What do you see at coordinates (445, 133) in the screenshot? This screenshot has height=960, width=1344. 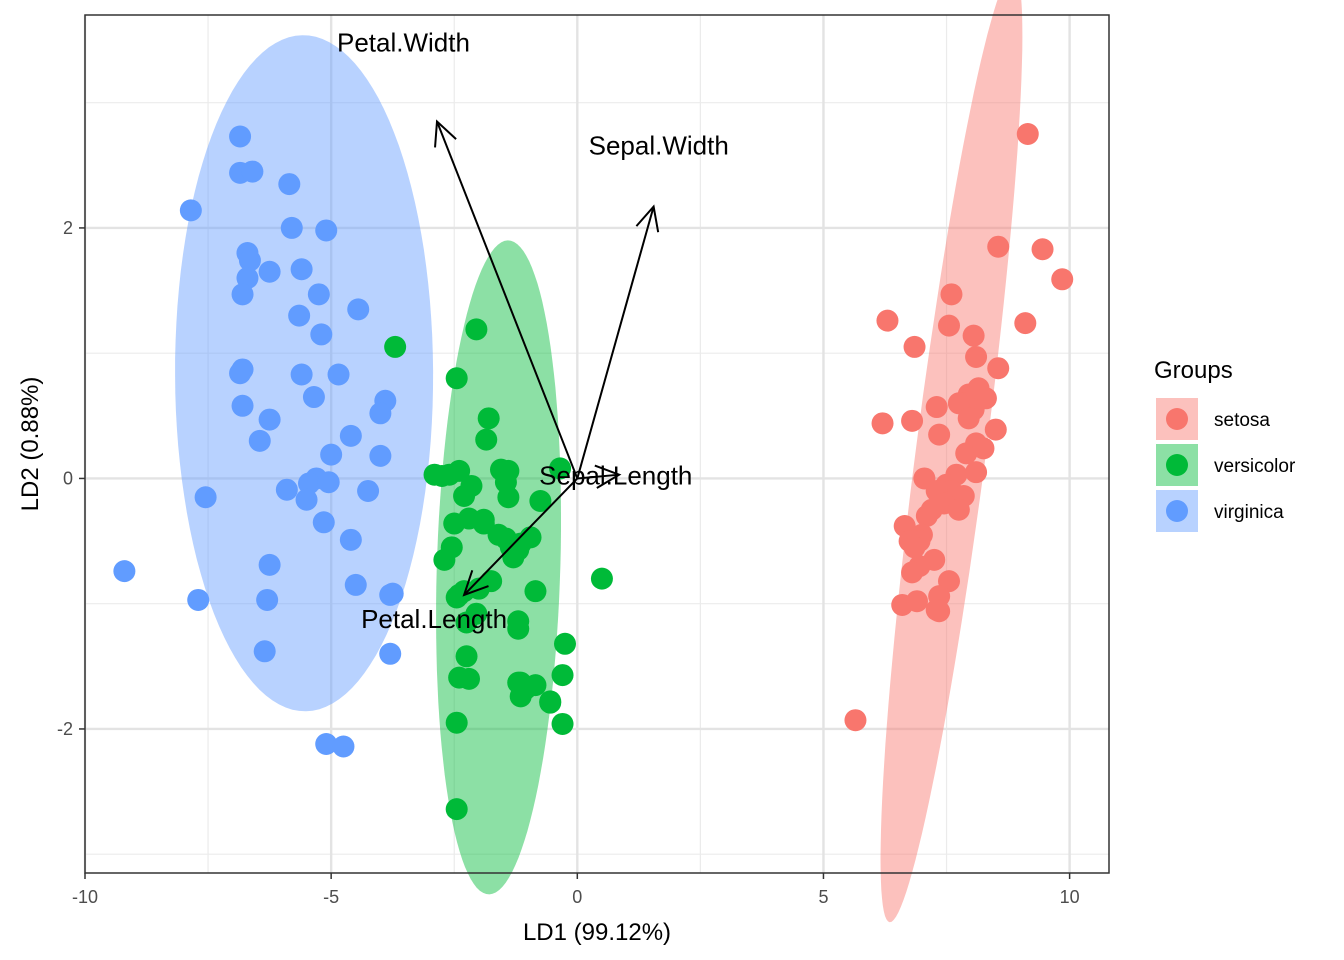 I see `arrowhead-petal-width` at bounding box center [445, 133].